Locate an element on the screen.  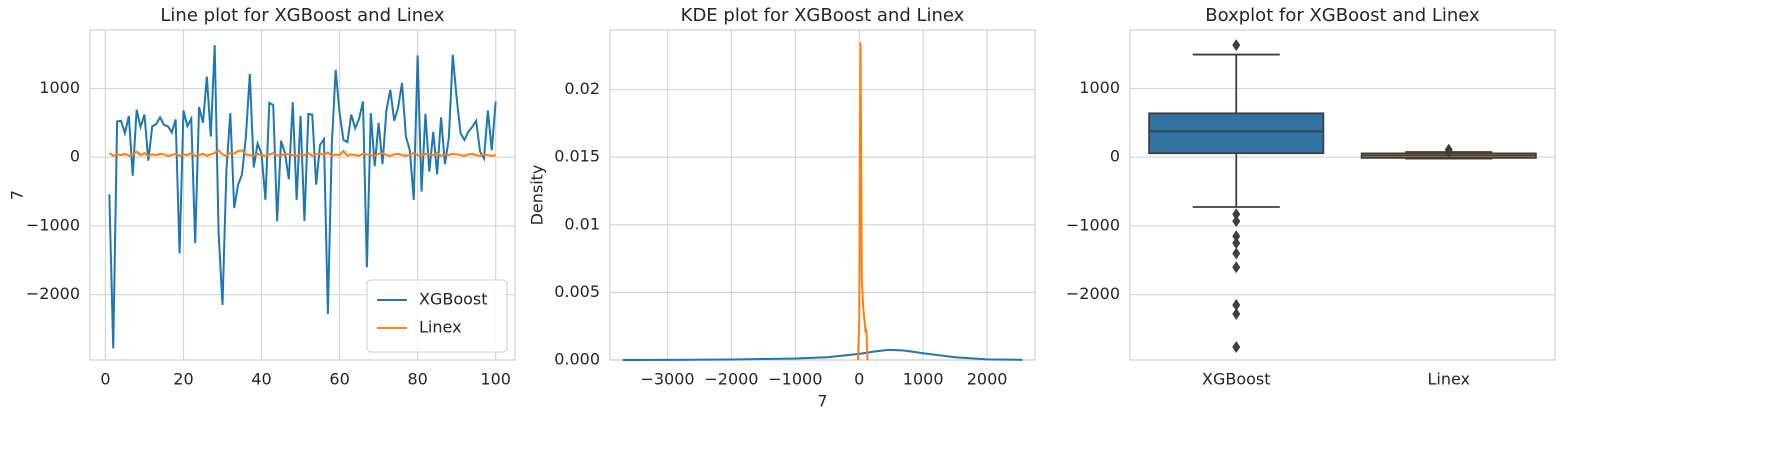
x-tick-label: XGBoost is located at coordinates (1236, 379).